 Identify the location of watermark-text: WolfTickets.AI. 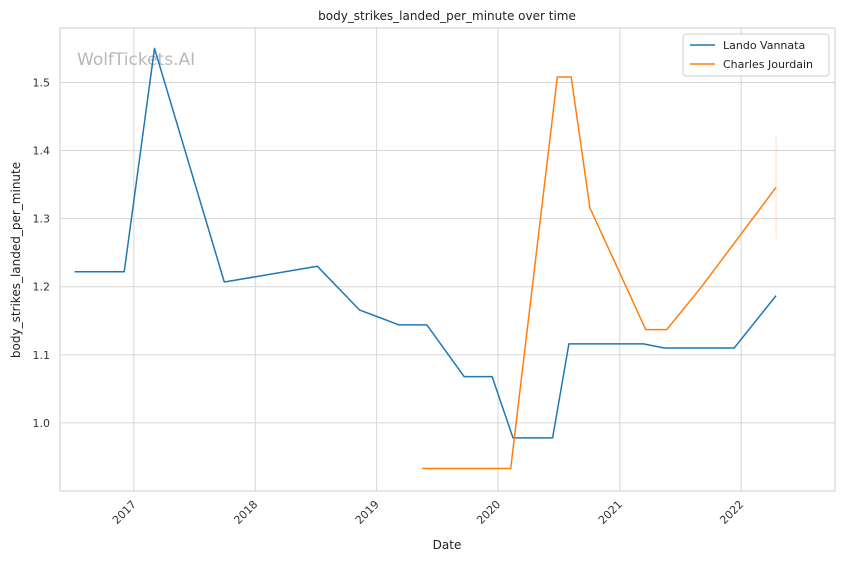
(136, 60).